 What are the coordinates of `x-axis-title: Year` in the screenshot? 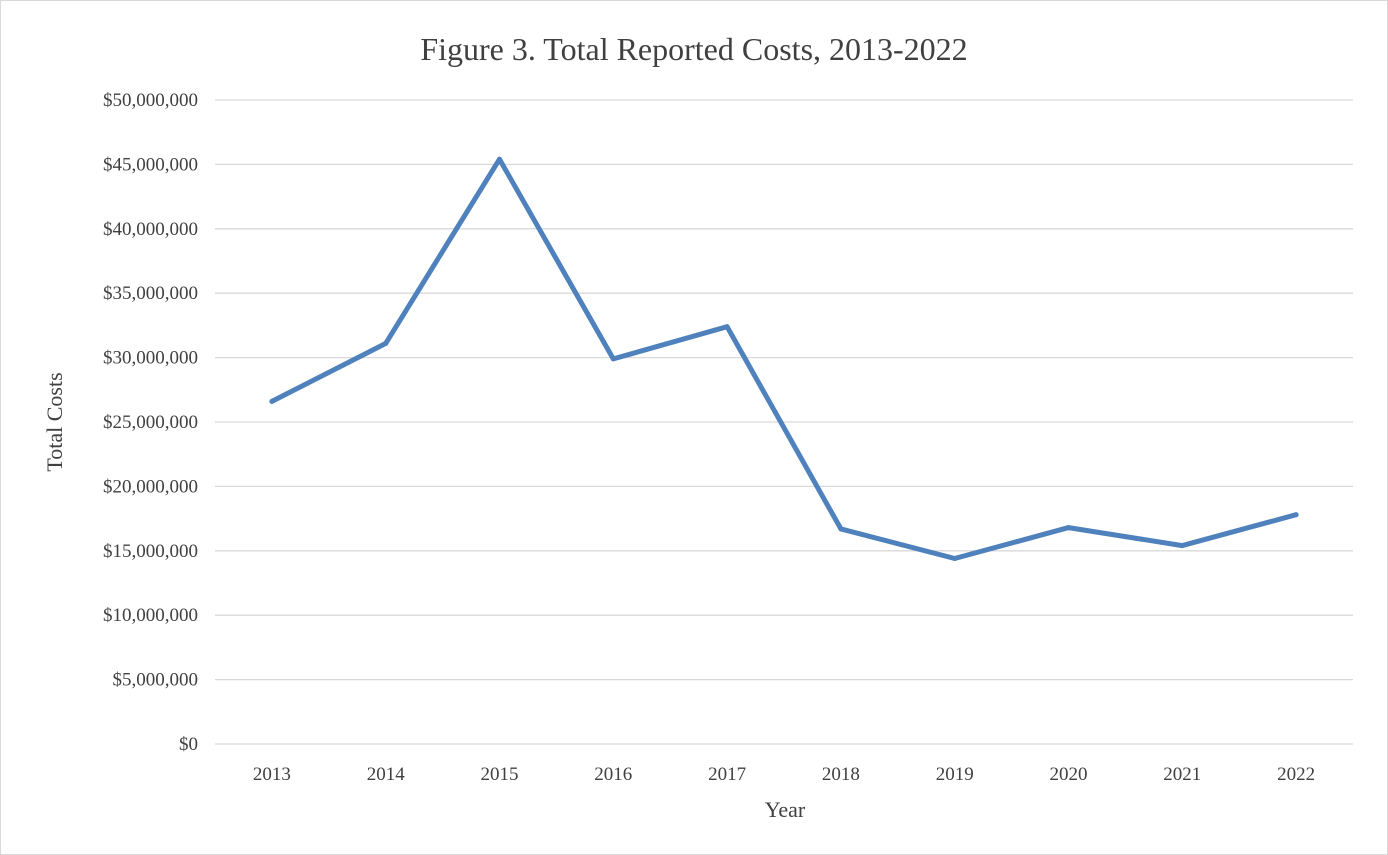 It's located at (785, 809).